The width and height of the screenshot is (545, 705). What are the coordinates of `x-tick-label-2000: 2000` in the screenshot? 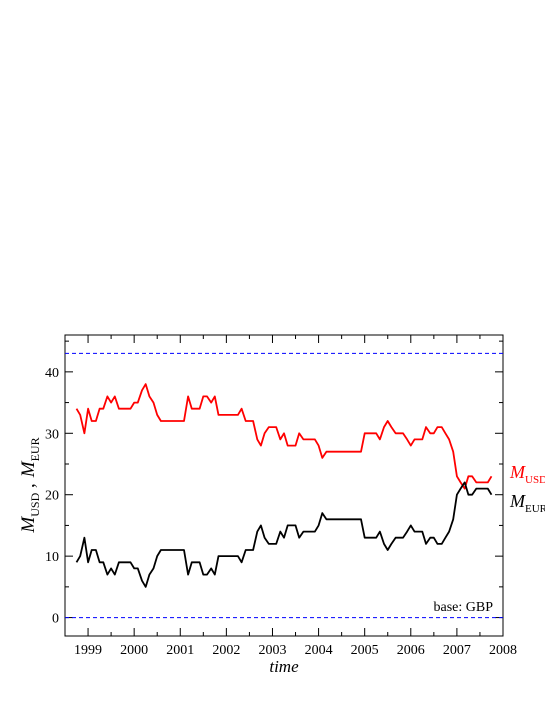 It's located at (134, 650).